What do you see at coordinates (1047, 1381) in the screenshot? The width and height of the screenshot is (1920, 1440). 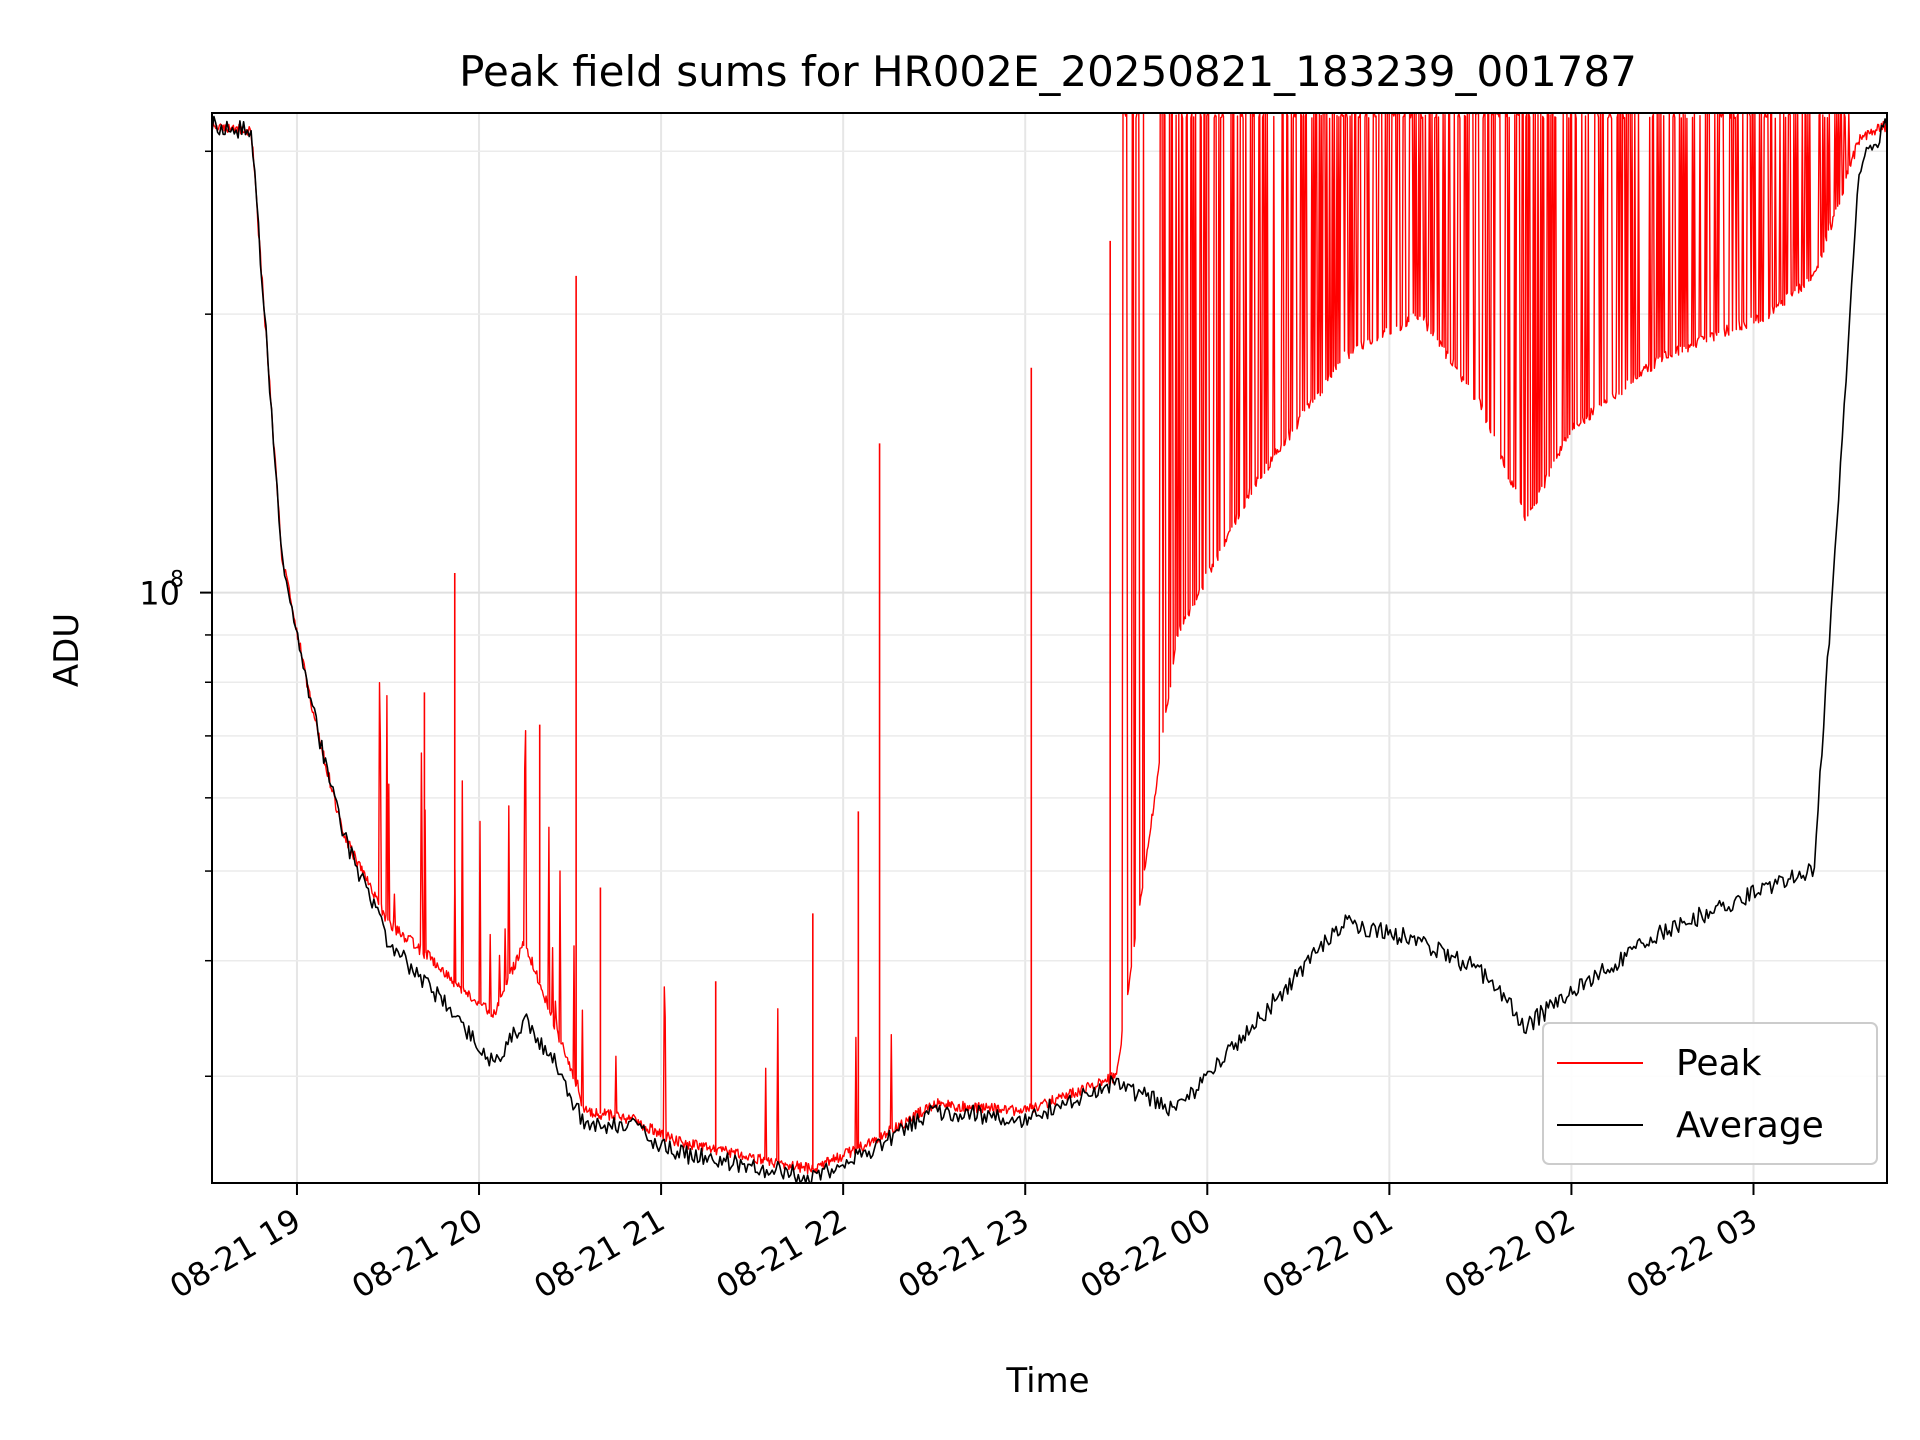 I see `x-axis-label: Time` at bounding box center [1047, 1381].